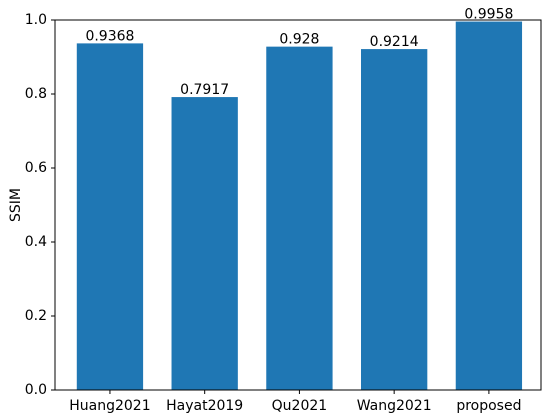 The width and height of the screenshot is (550, 415). Describe the element at coordinates (299, 40) in the screenshot. I see `value-label: 0.928` at that location.